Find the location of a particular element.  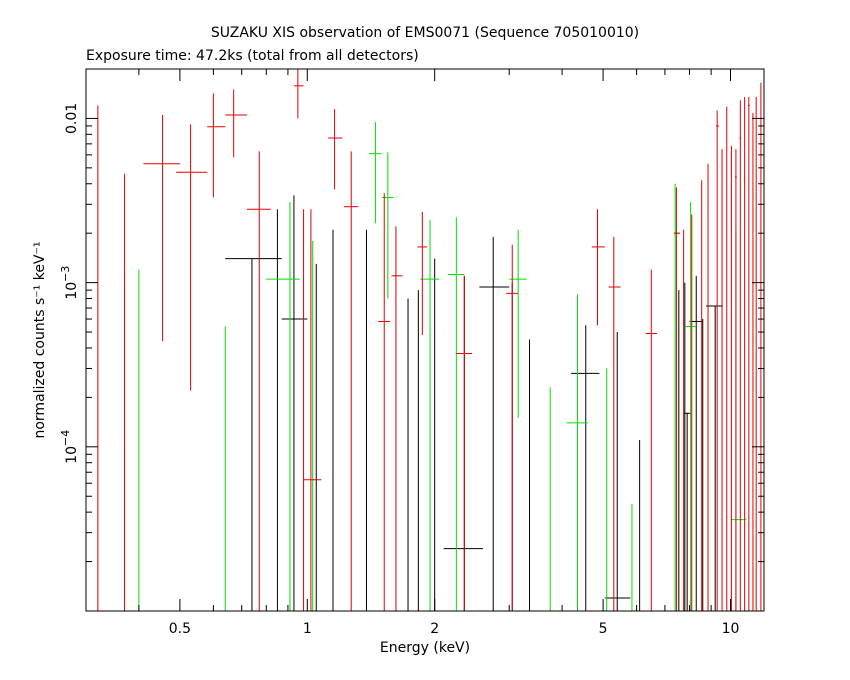

y-tick-label: 10−4 is located at coordinates (69, 447).